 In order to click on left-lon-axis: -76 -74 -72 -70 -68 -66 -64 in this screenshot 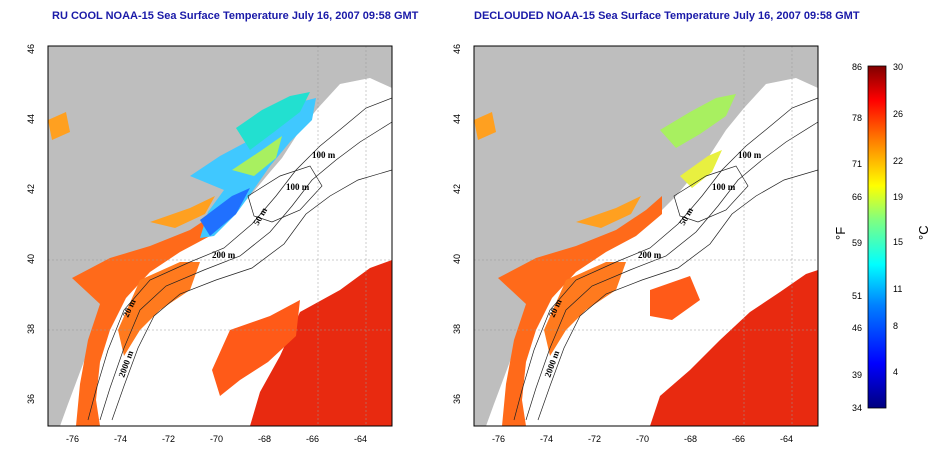, I will do `click(216, 439)`.